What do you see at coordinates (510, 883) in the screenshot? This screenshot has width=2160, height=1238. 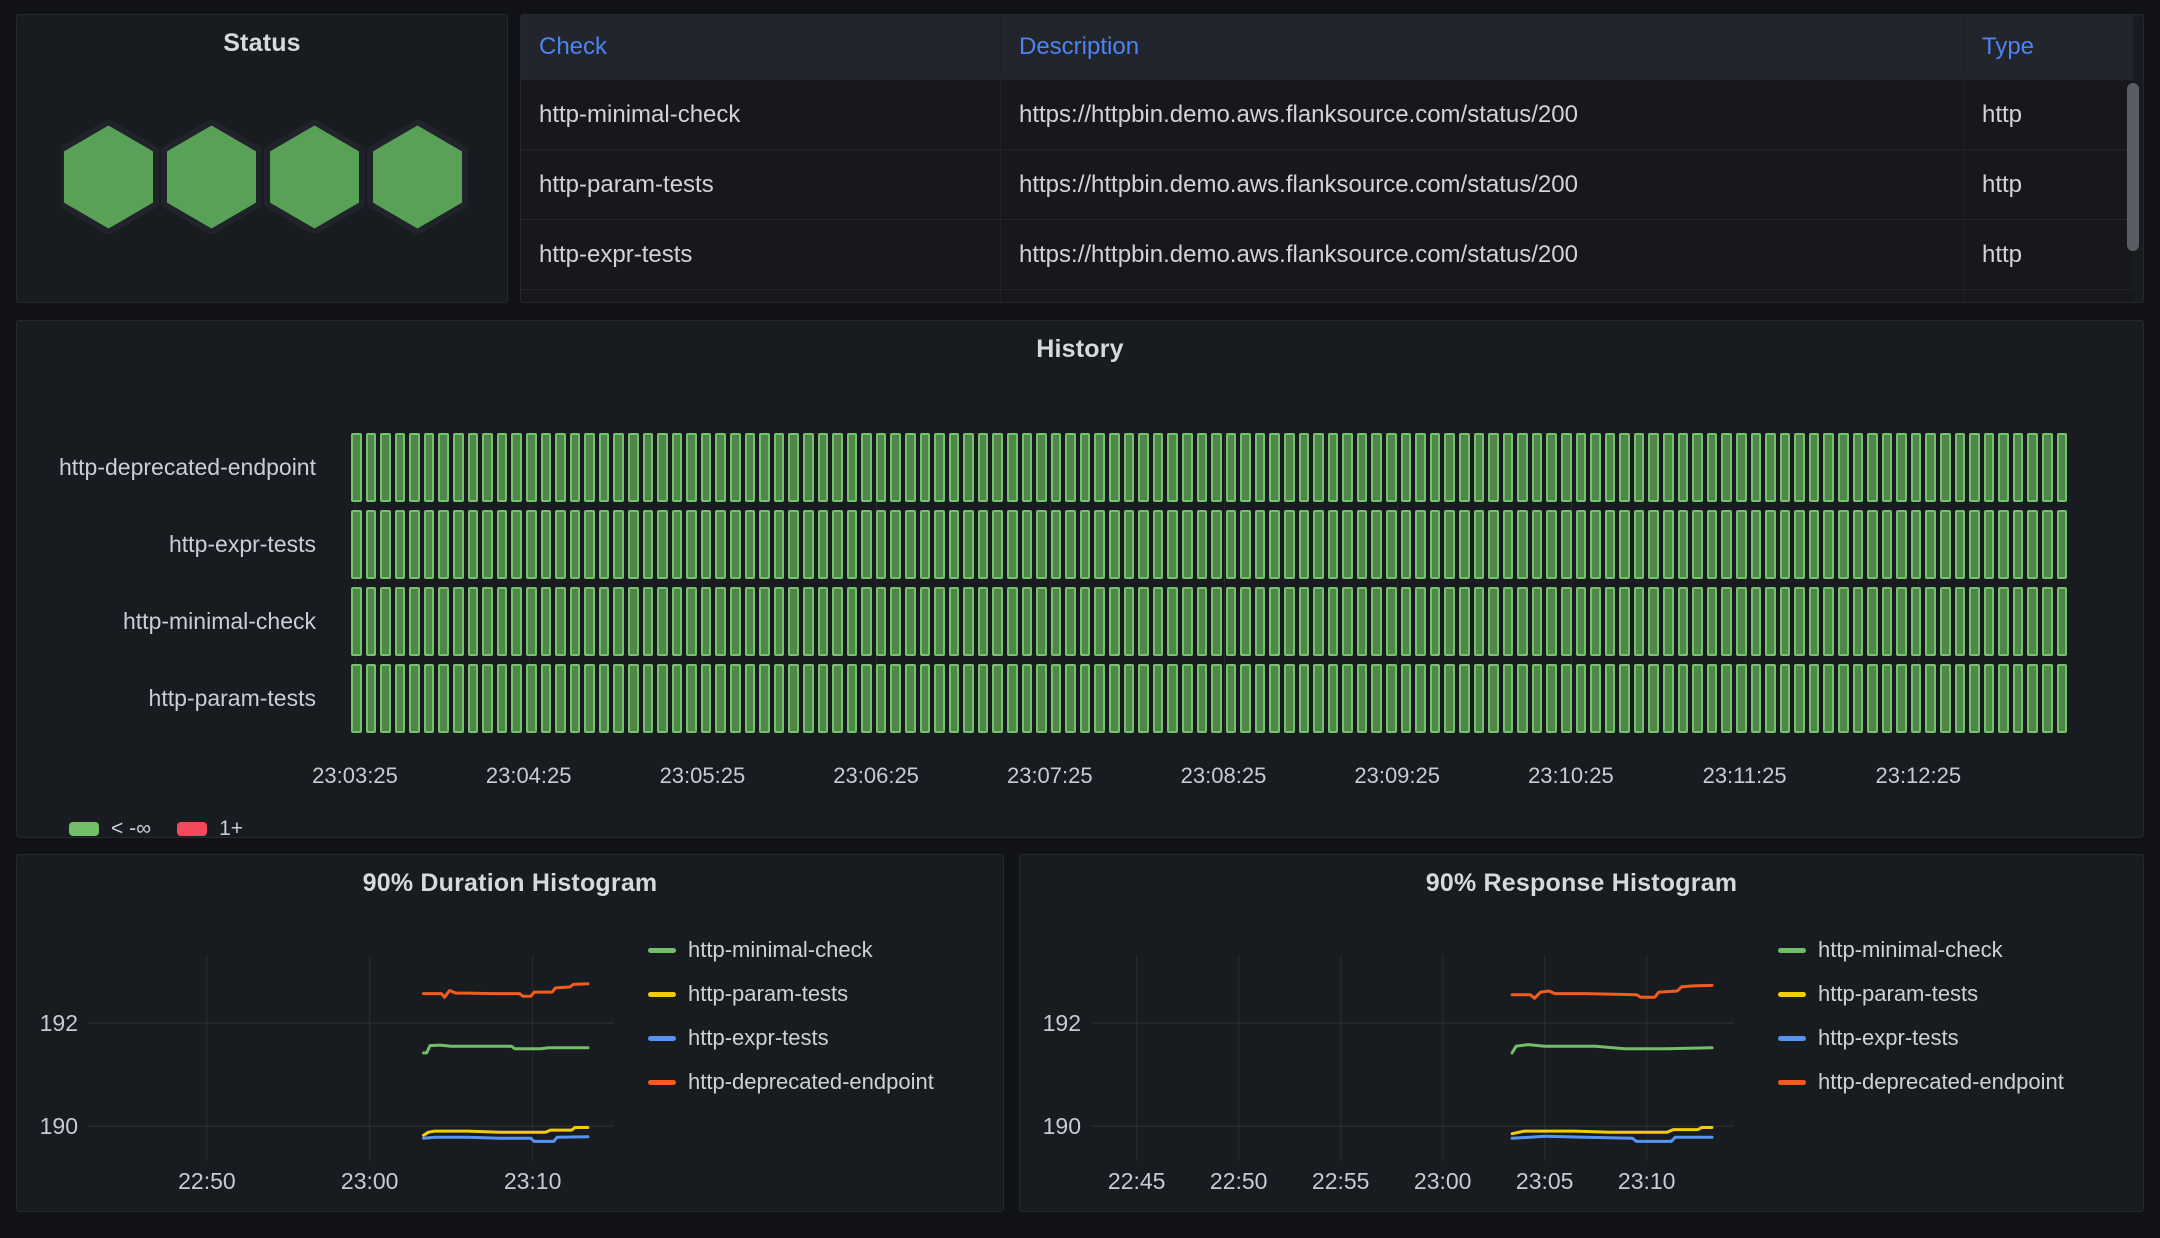 I see `panel-title-duration-histogram: 90% Duration Histogram` at bounding box center [510, 883].